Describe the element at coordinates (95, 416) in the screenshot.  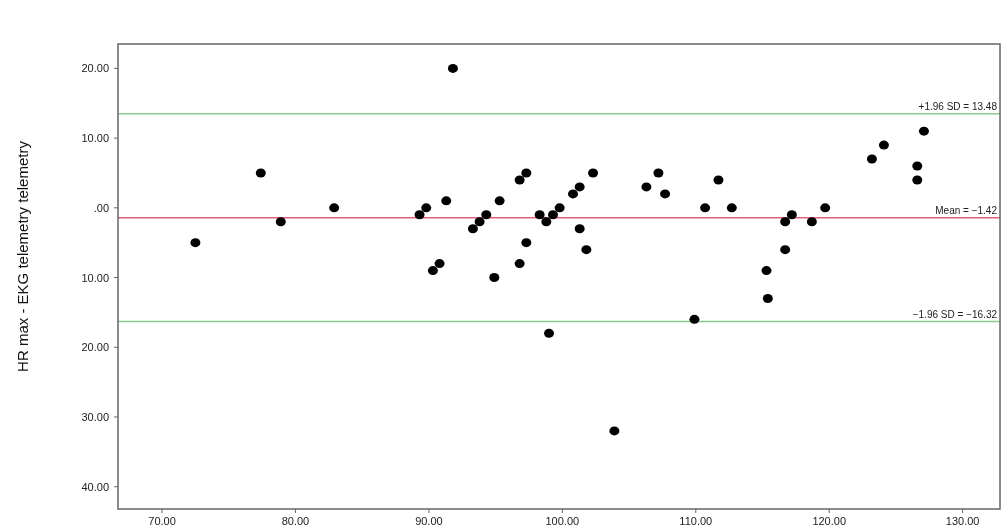
I see `y-tick-label: 30.00` at that location.